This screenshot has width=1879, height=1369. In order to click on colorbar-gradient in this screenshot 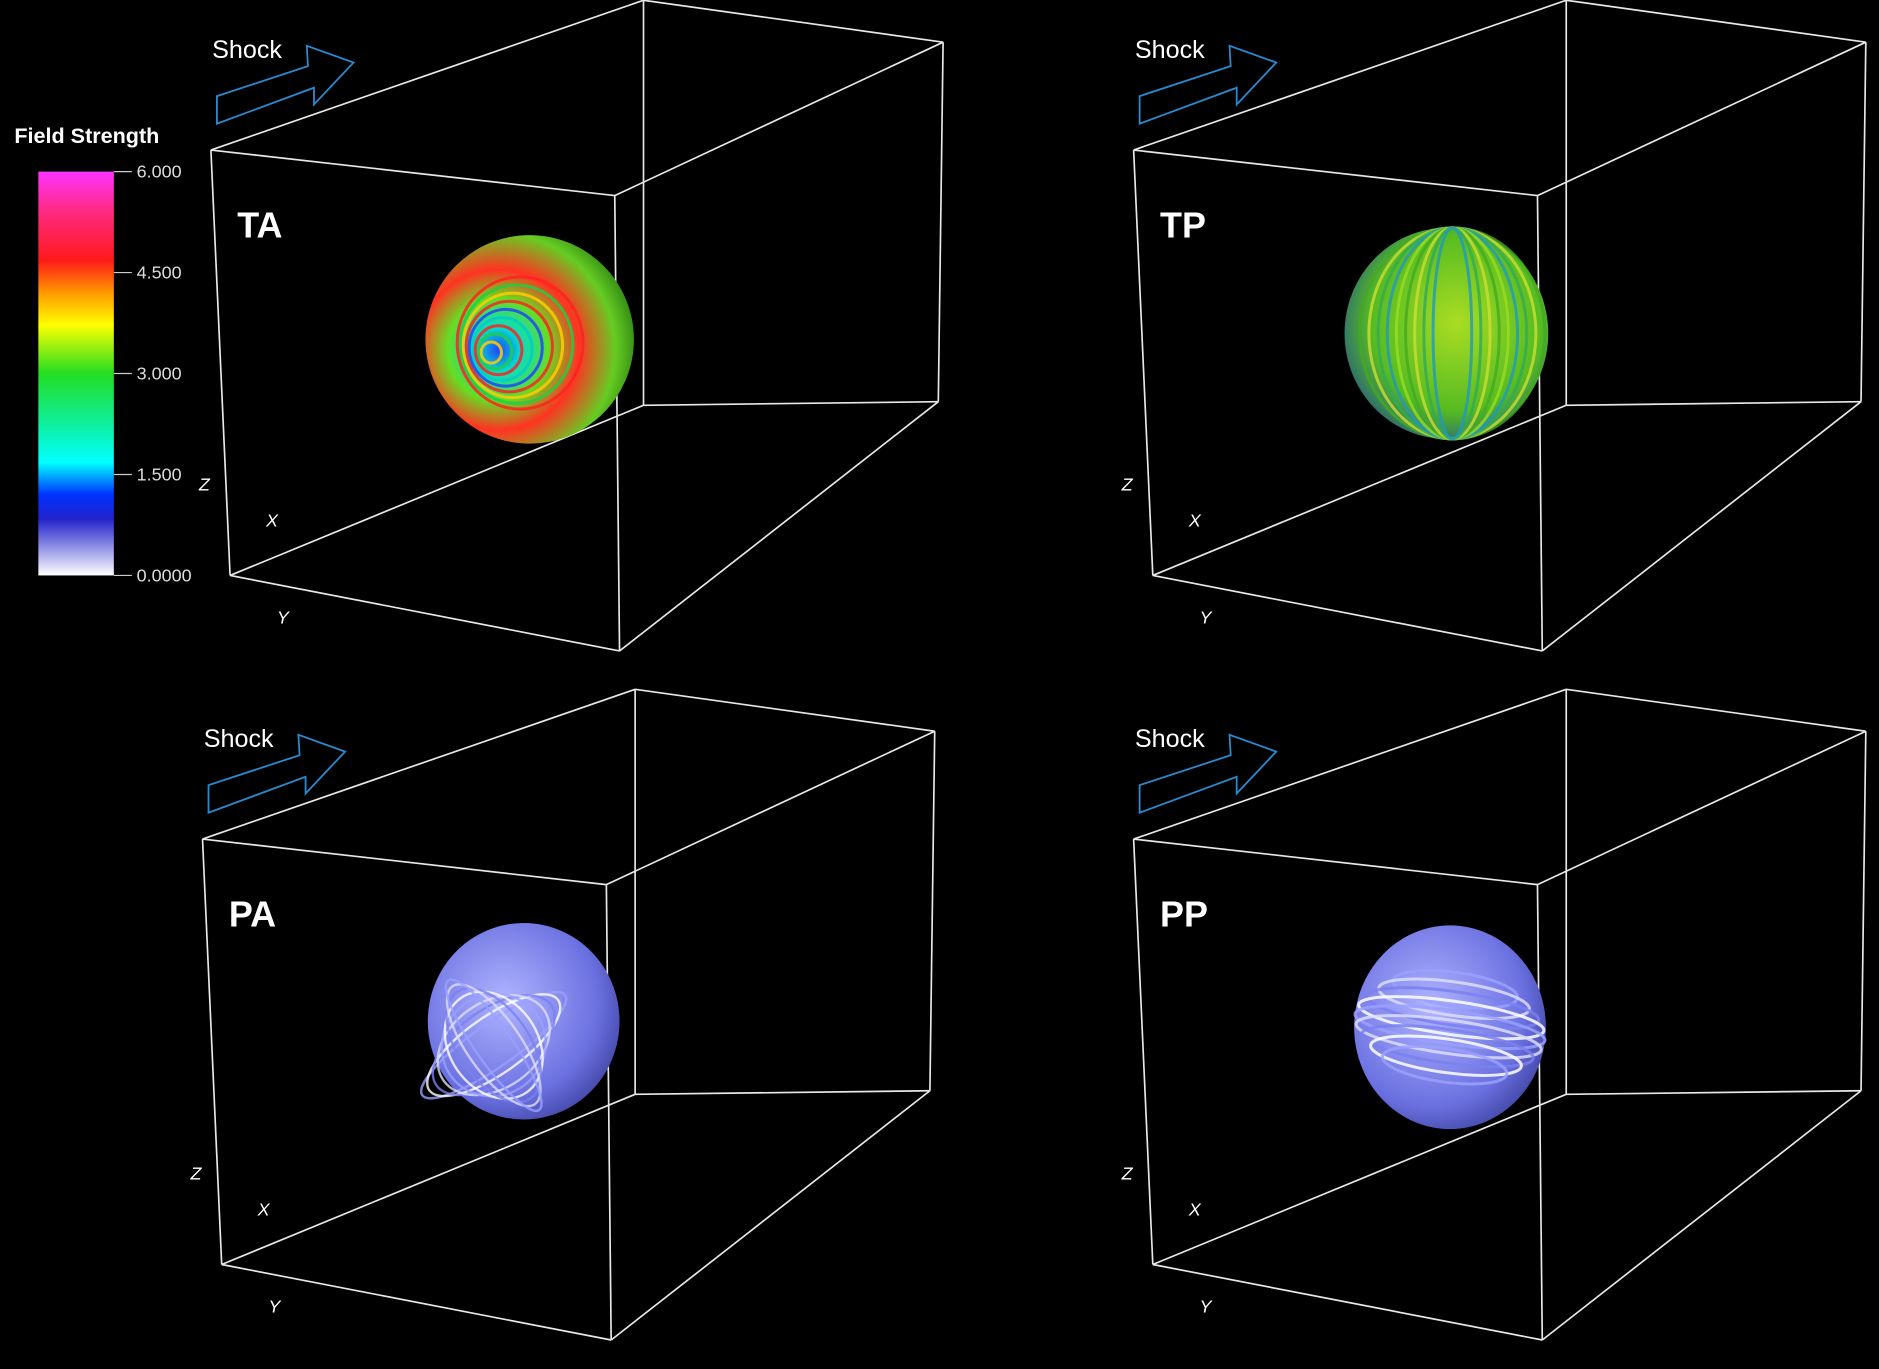, I will do `click(76, 373)`.